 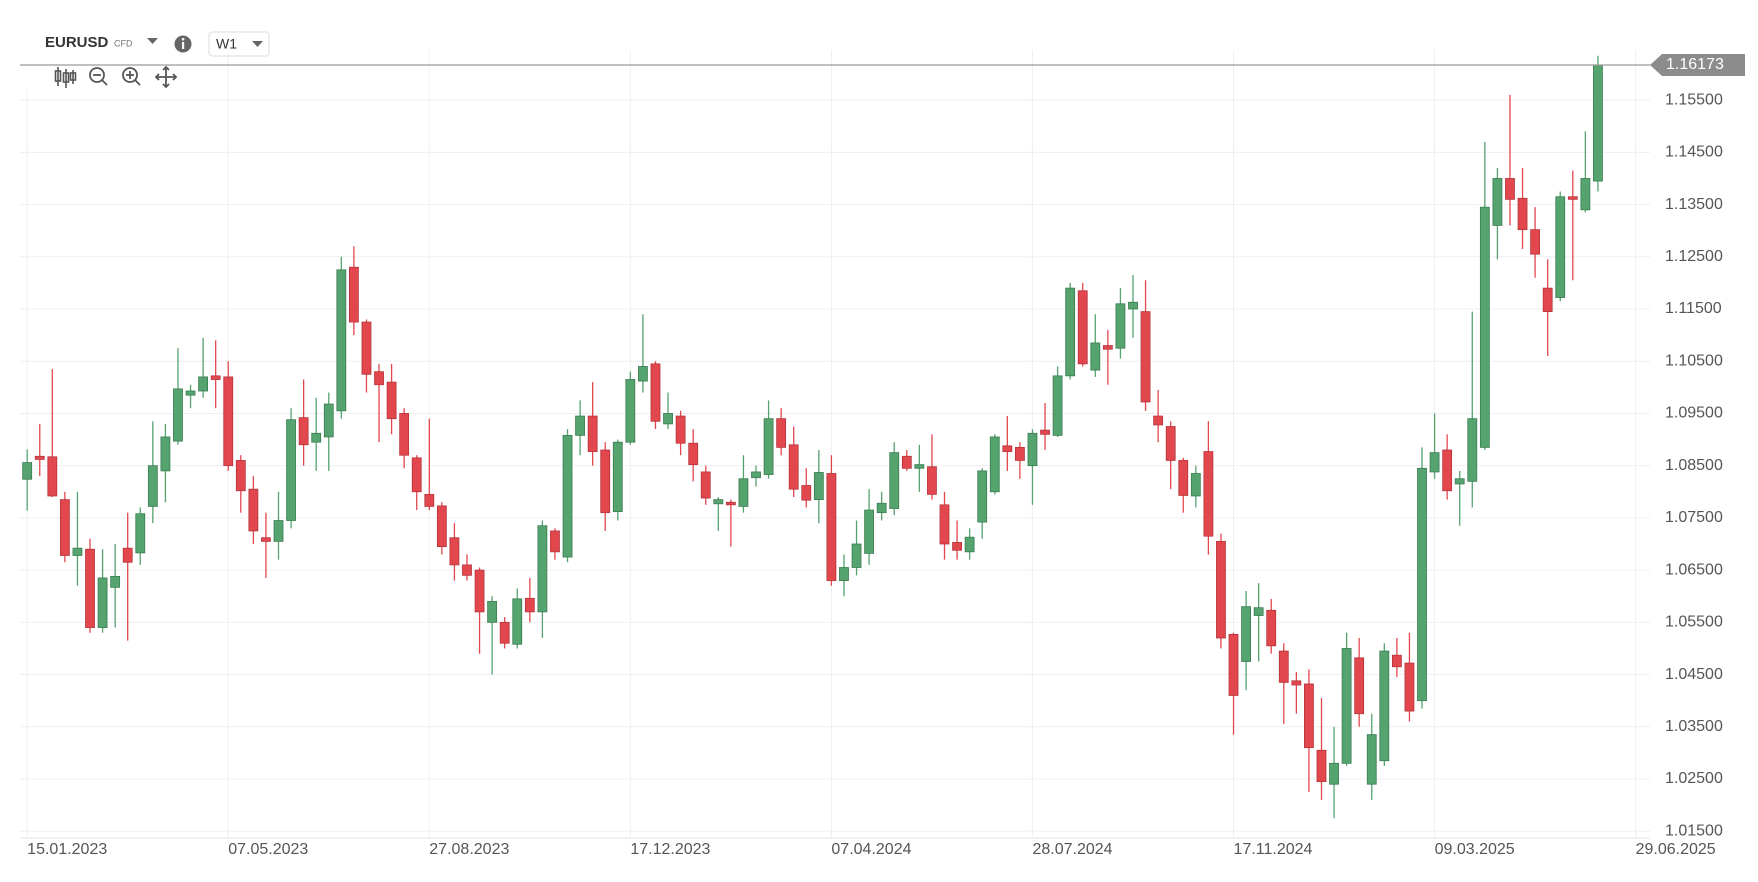 What do you see at coordinates (98, 76) in the screenshot?
I see `zoom-out-button` at bounding box center [98, 76].